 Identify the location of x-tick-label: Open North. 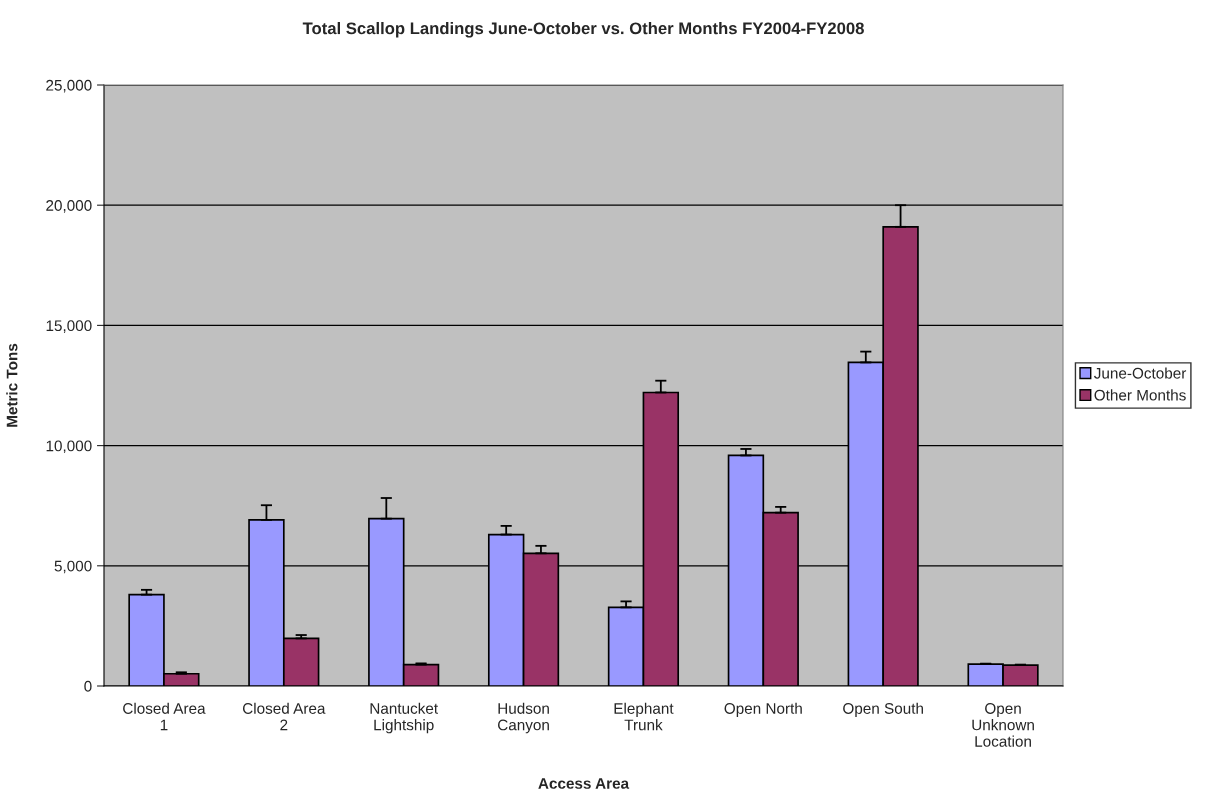
(763, 709).